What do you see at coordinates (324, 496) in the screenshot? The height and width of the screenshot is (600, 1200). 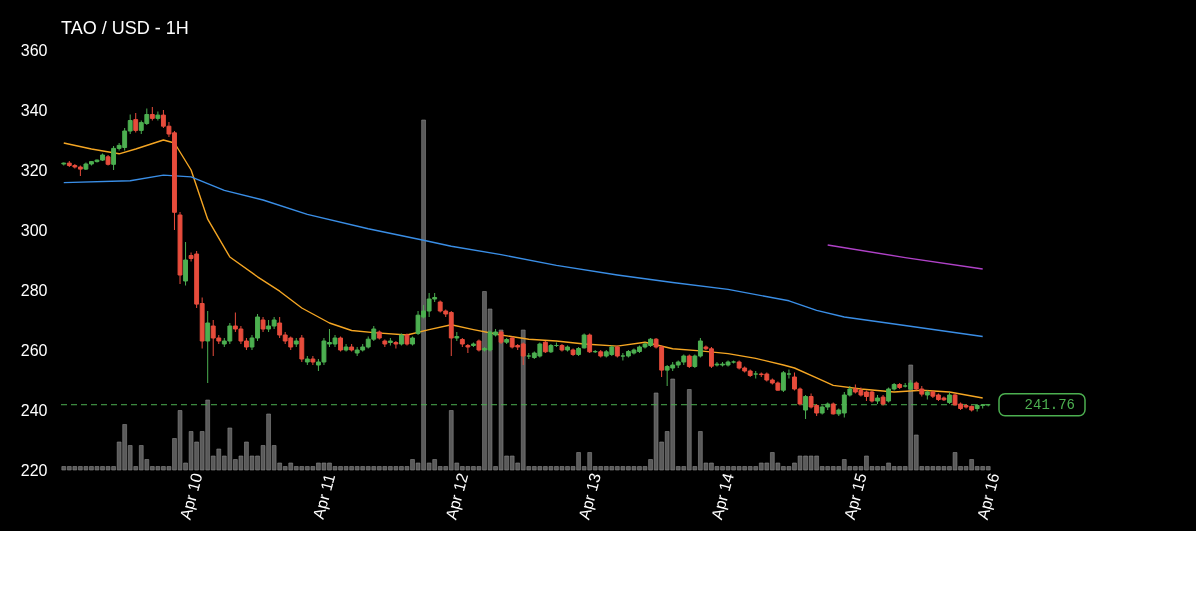 I see `x-tick-label: Apr 11` at bounding box center [324, 496].